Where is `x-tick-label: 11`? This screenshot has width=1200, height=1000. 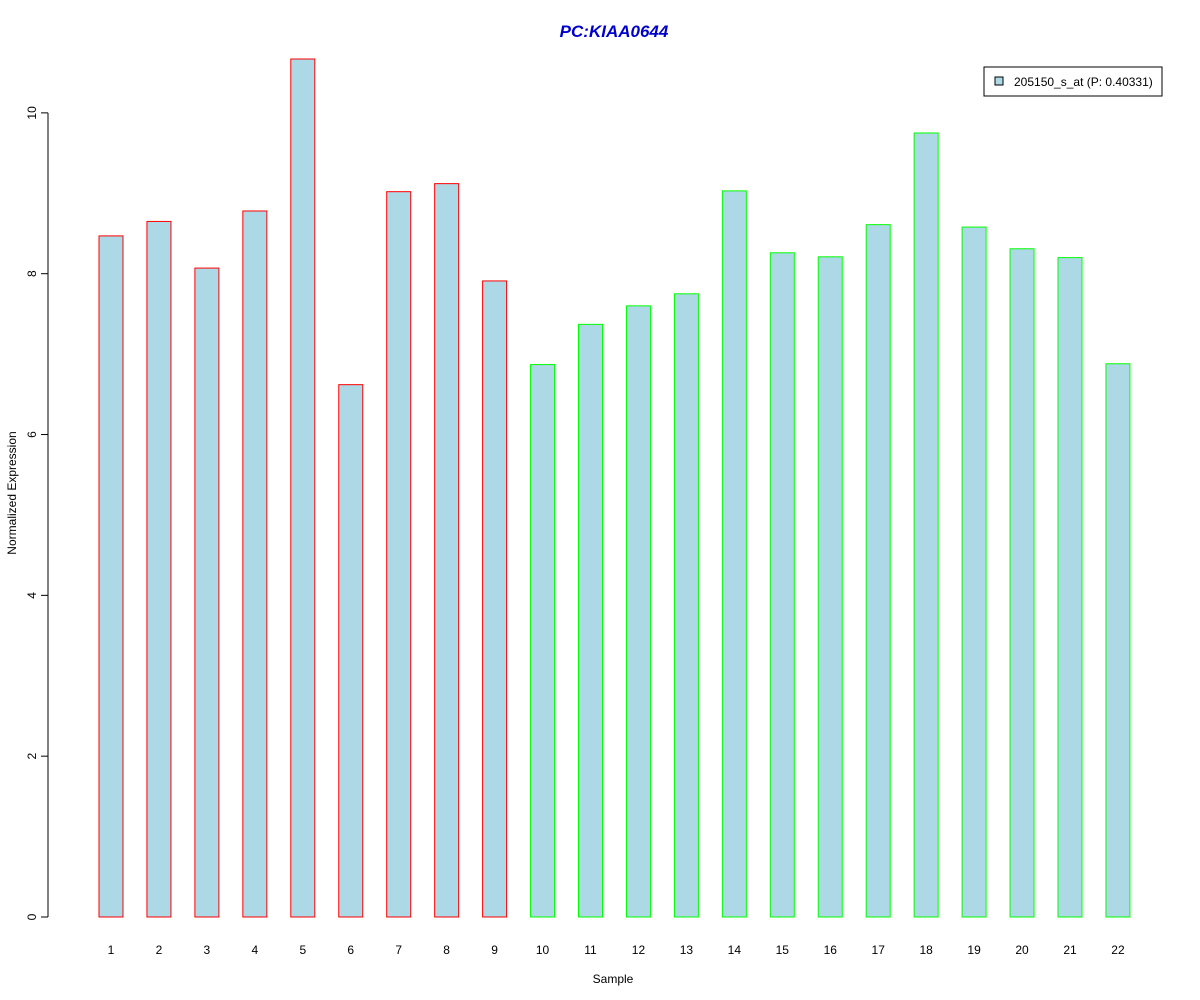 x-tick-label: 11 is located at coordinates (590, 950).